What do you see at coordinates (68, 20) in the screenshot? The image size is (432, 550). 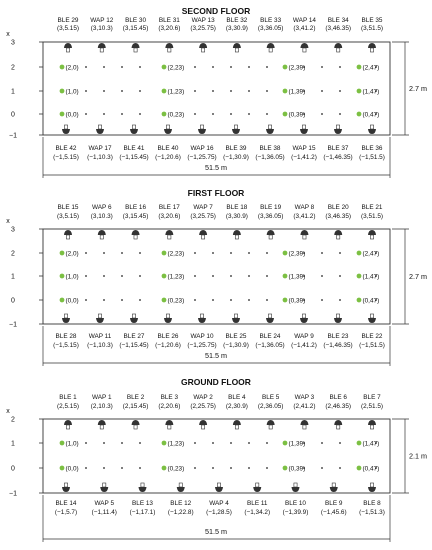 I see `sensor-name: BLE 29` at bounding box center [68, 20].